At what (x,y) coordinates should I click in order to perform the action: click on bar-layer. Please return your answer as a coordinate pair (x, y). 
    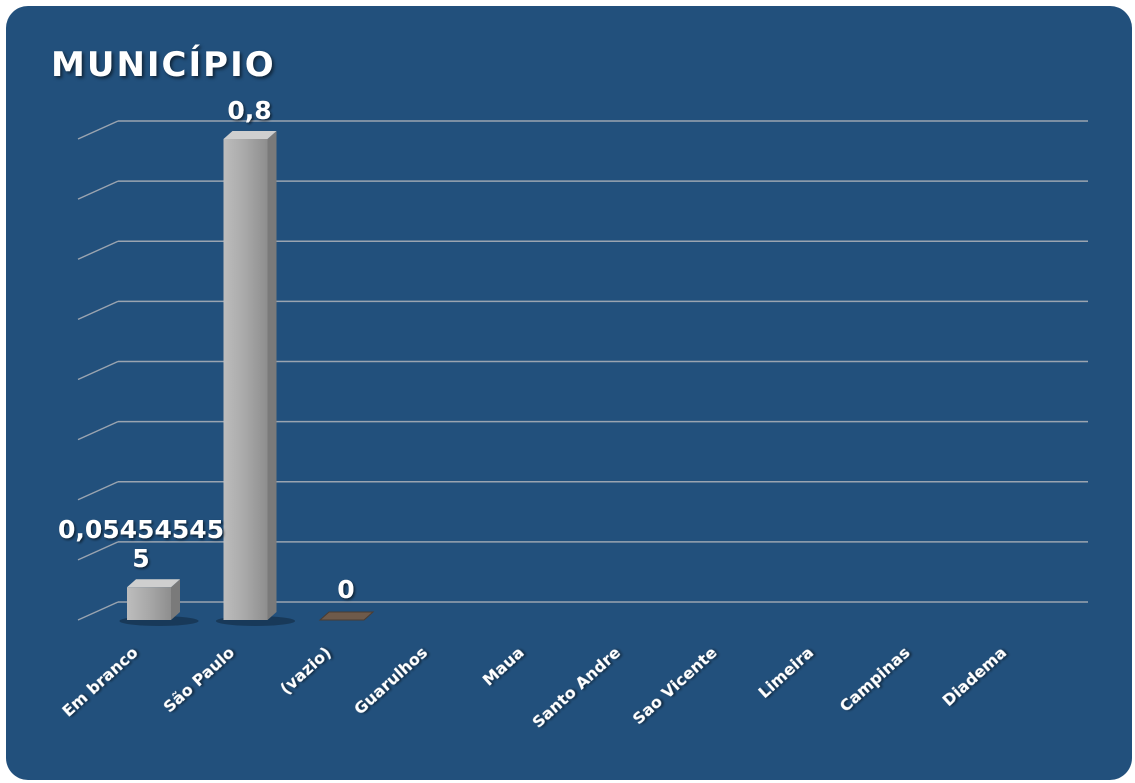
    Looking at the image, I should click on (247, 378).